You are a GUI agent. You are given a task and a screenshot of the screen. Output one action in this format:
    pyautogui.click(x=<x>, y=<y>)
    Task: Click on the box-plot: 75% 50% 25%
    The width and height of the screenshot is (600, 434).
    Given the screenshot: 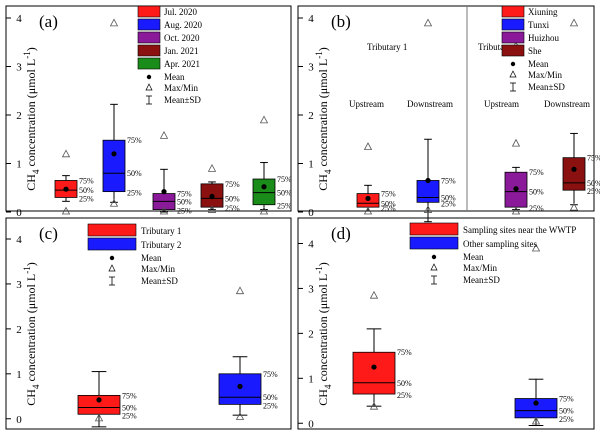 What is the action you would take?
    pyautogui.click(x=382, y=350)
    